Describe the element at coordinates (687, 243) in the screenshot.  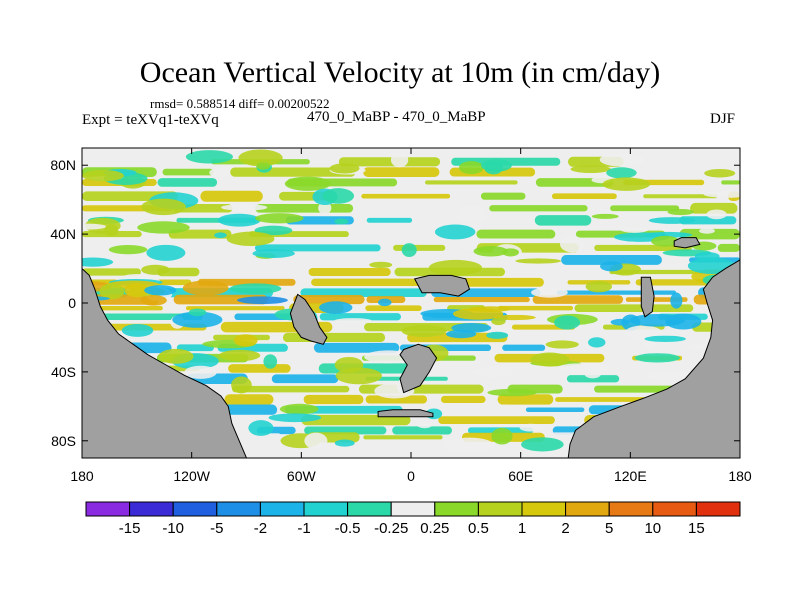
I see `land-nw-islet` at that location.